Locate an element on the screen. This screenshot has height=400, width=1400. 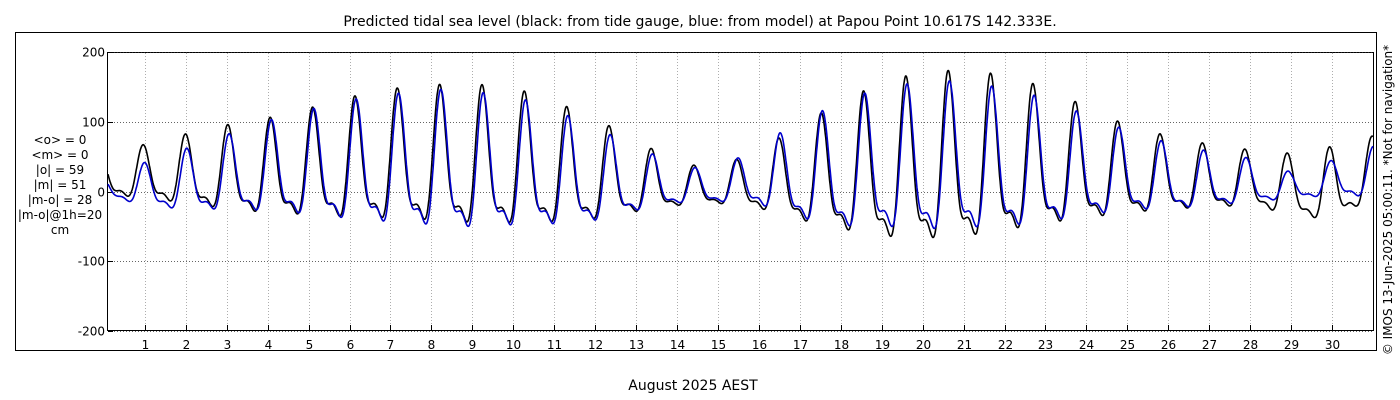
stat-line: |m-o|@1h=20 is located at coordinates (60, 215).